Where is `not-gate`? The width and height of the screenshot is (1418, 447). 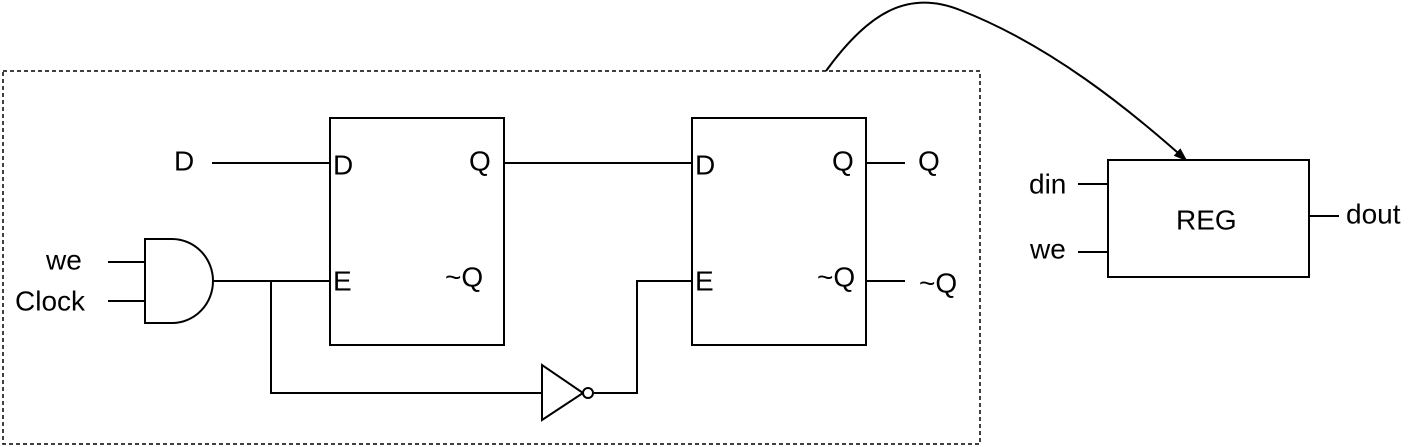 not-gate is located at coordinates (563, 392).